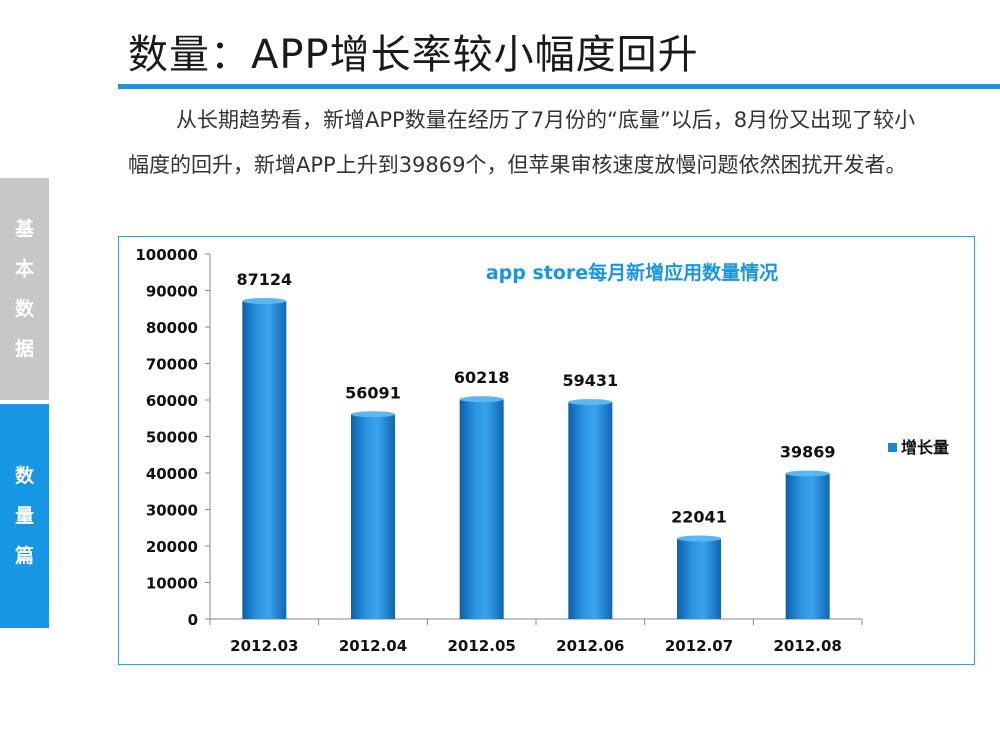 The height and width of the screenshot is (750, 1000). What do you see at coordinates (172, 365) in the screenshot?
I see `y-tick-label: 70000` at bounding box center [172, 365].